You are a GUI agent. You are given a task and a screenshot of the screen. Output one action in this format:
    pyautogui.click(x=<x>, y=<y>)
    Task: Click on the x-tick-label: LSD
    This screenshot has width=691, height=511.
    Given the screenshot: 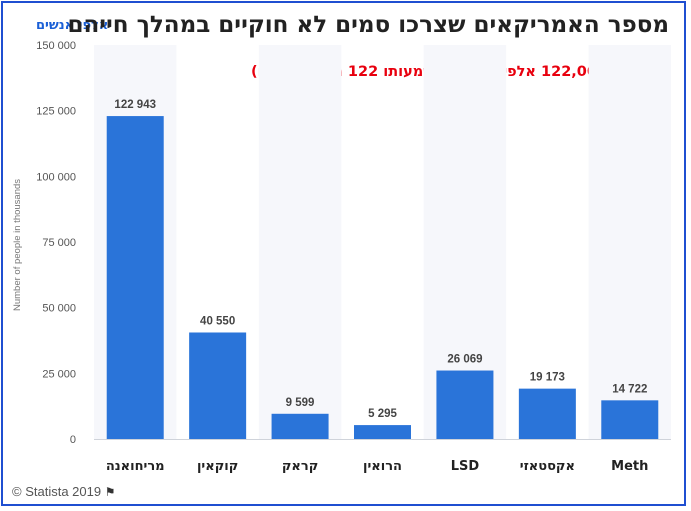 What is the action you would take?
    pyautogui.click(x=465, y=466)
    